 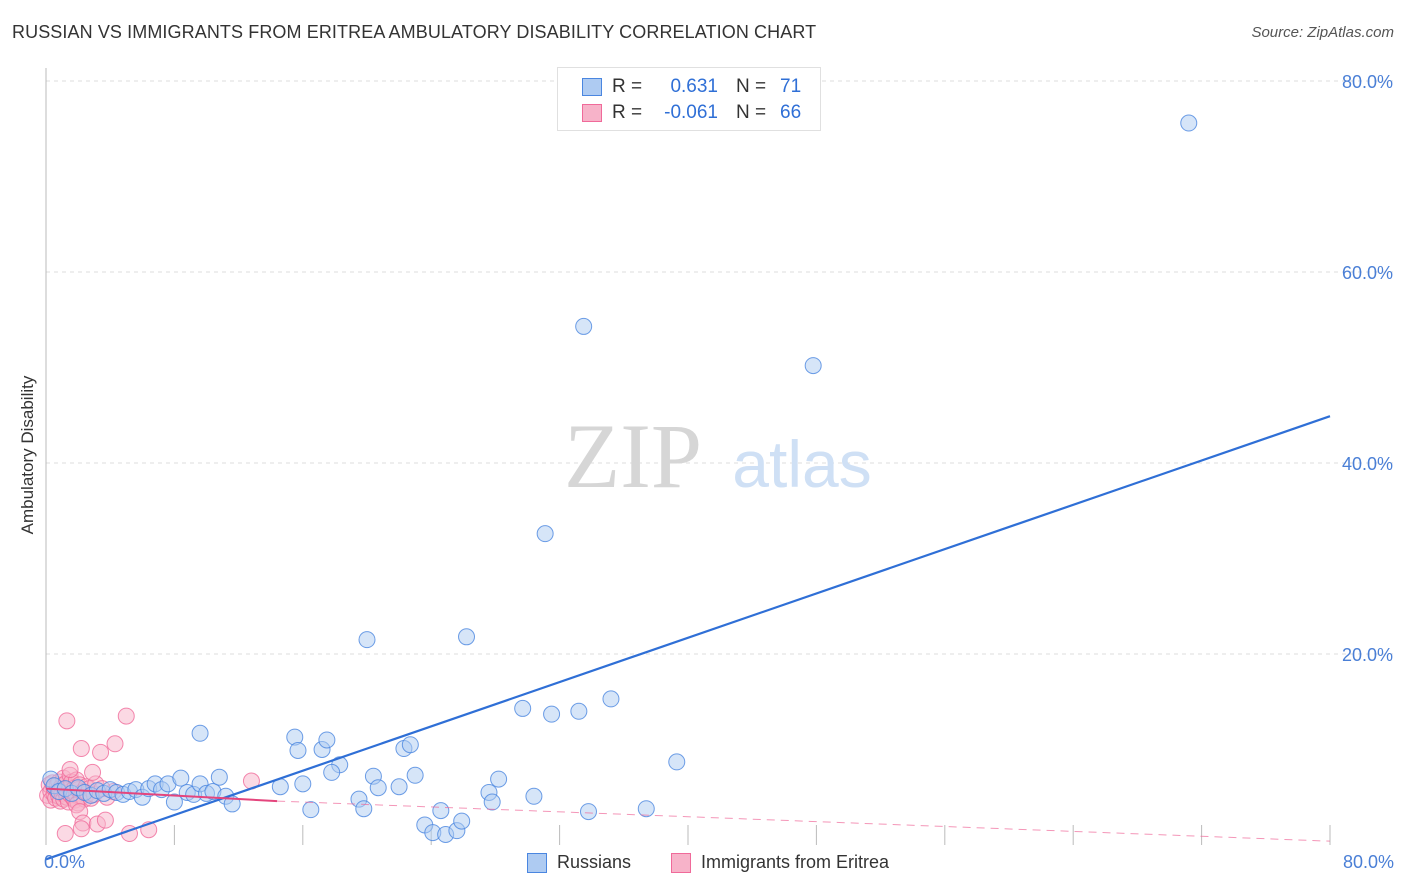 What do you see at coordinates (791, 86) in the screenshot?
I see `n-value: 71` at bounding box center [791, 86].